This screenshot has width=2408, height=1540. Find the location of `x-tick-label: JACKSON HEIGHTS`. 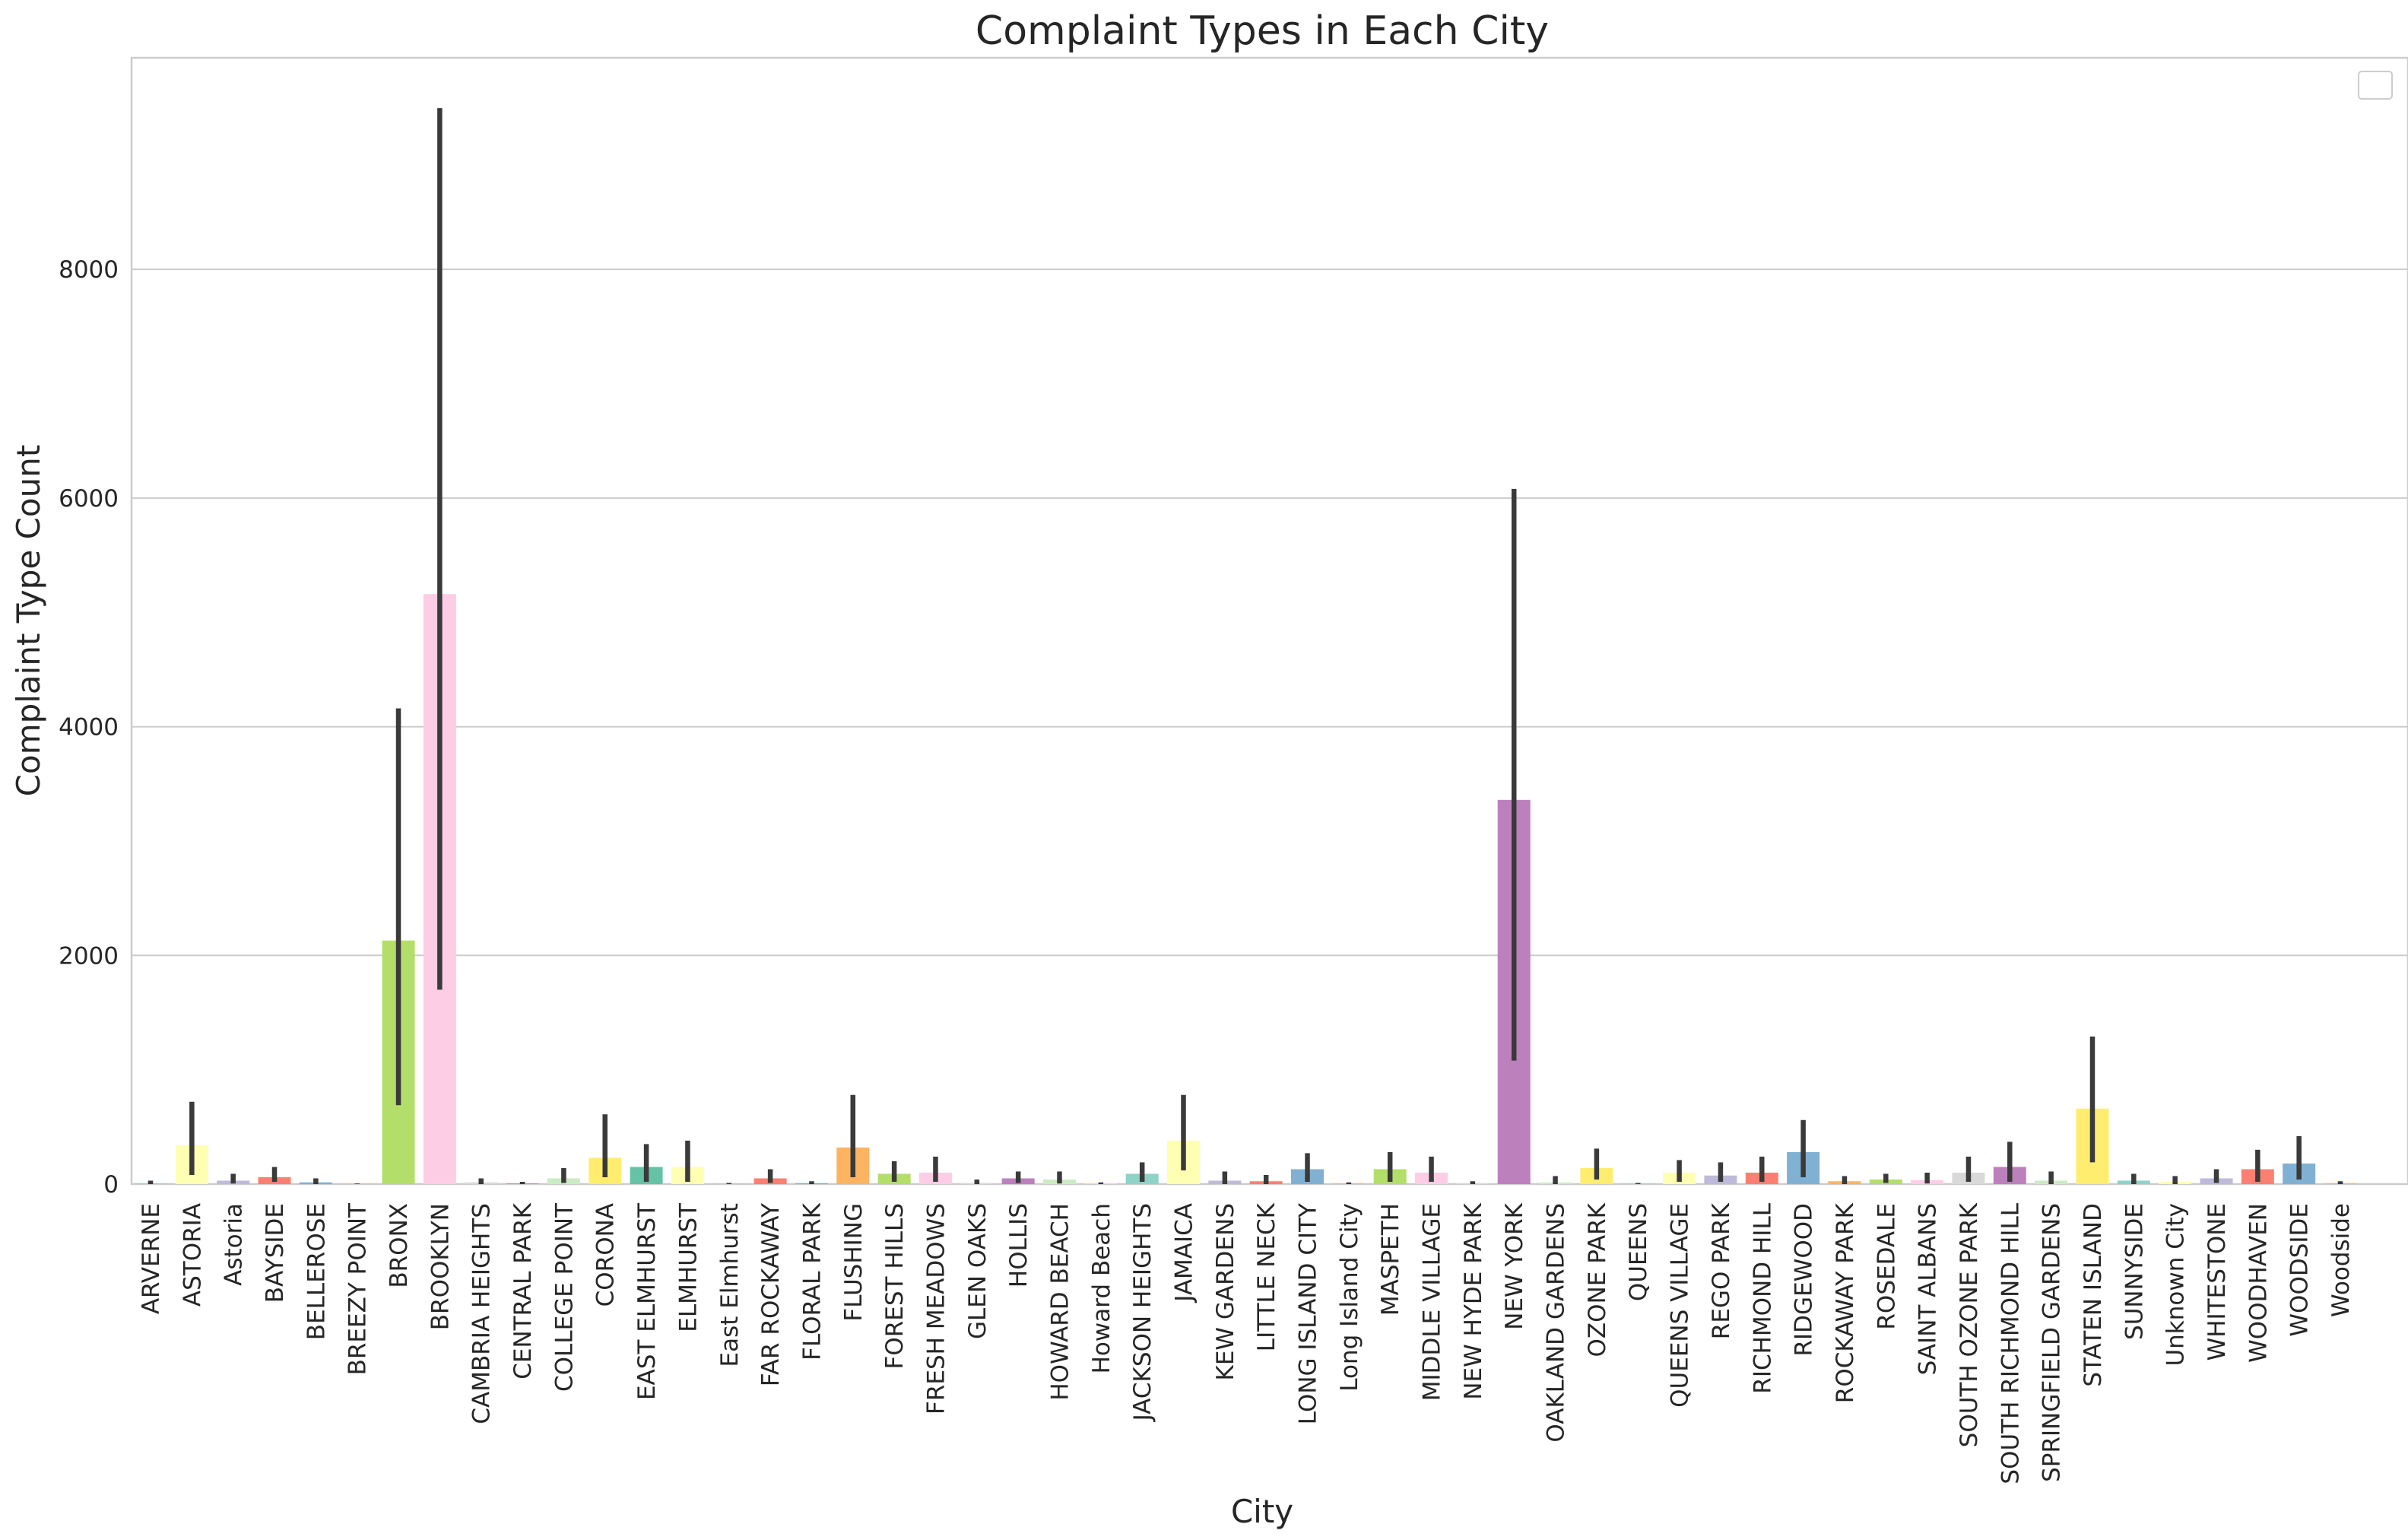

x-tick-label: JACKSON HEIGHTS is located at coordinates (1142, 1312).